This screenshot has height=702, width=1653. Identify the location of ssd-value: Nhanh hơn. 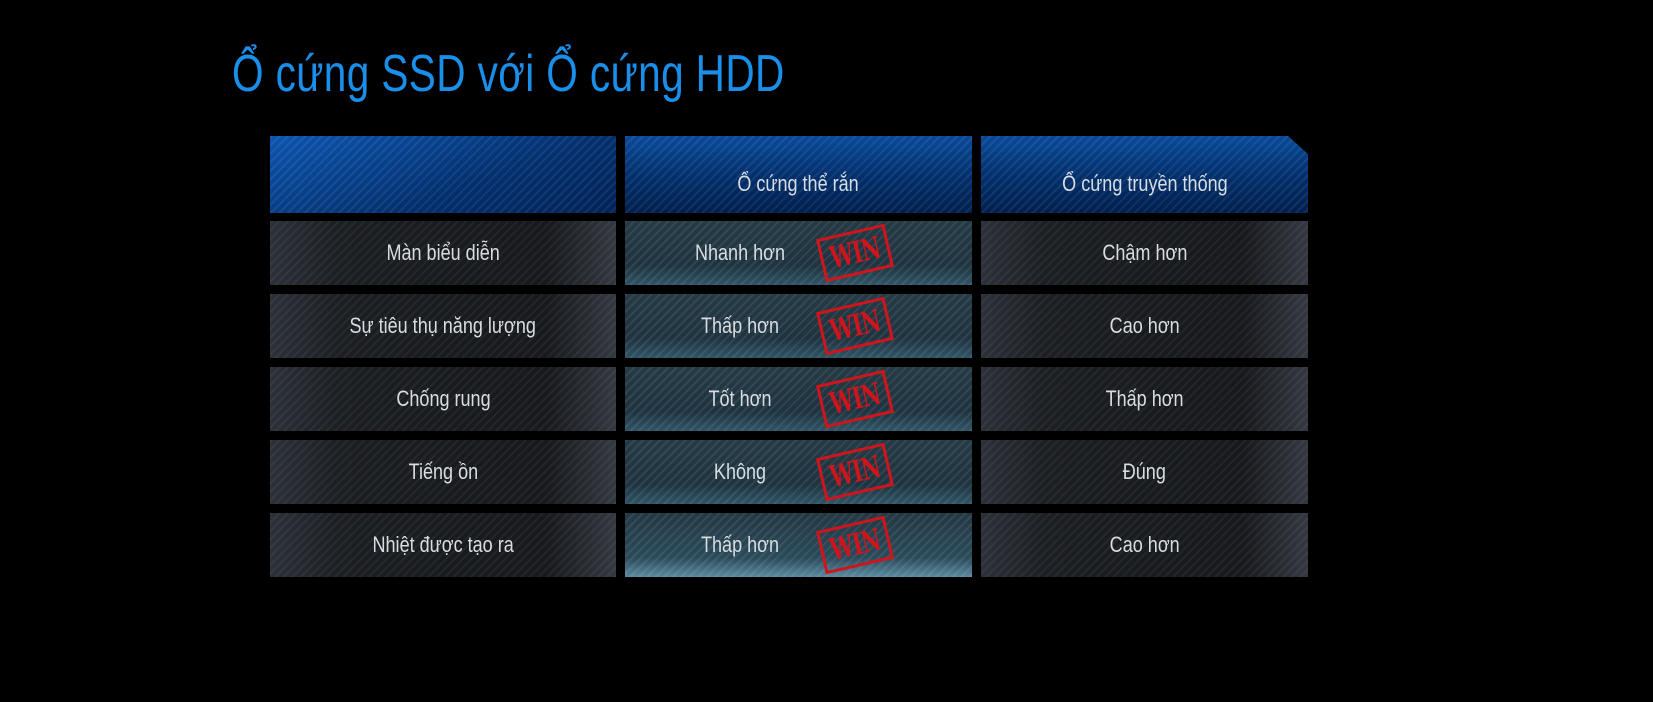
(740, 252).